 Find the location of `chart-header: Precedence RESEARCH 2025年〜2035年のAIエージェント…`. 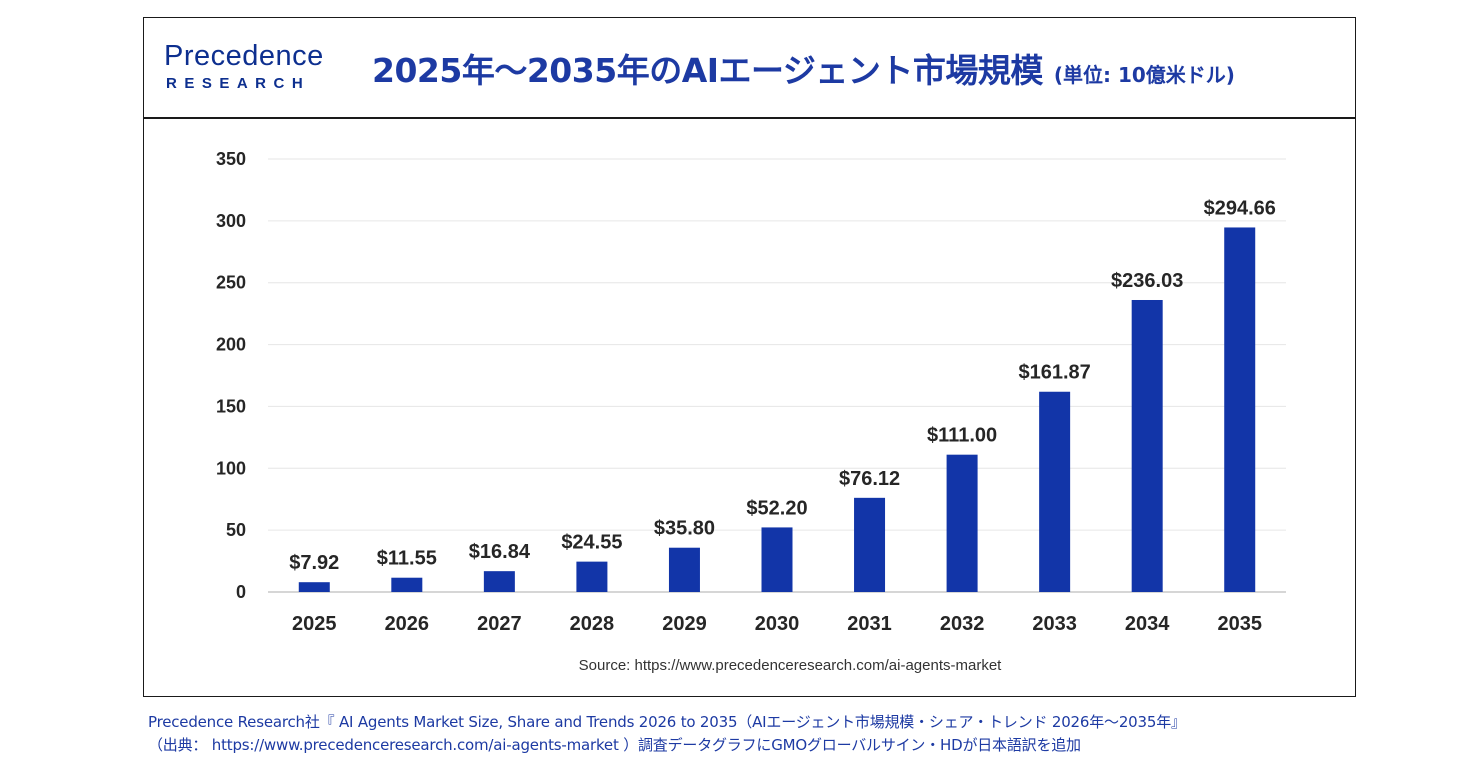

chart-header: Precedence RESEARCH 2025年〜2035年のAIエージェント… is located at coordinates (749, 68).